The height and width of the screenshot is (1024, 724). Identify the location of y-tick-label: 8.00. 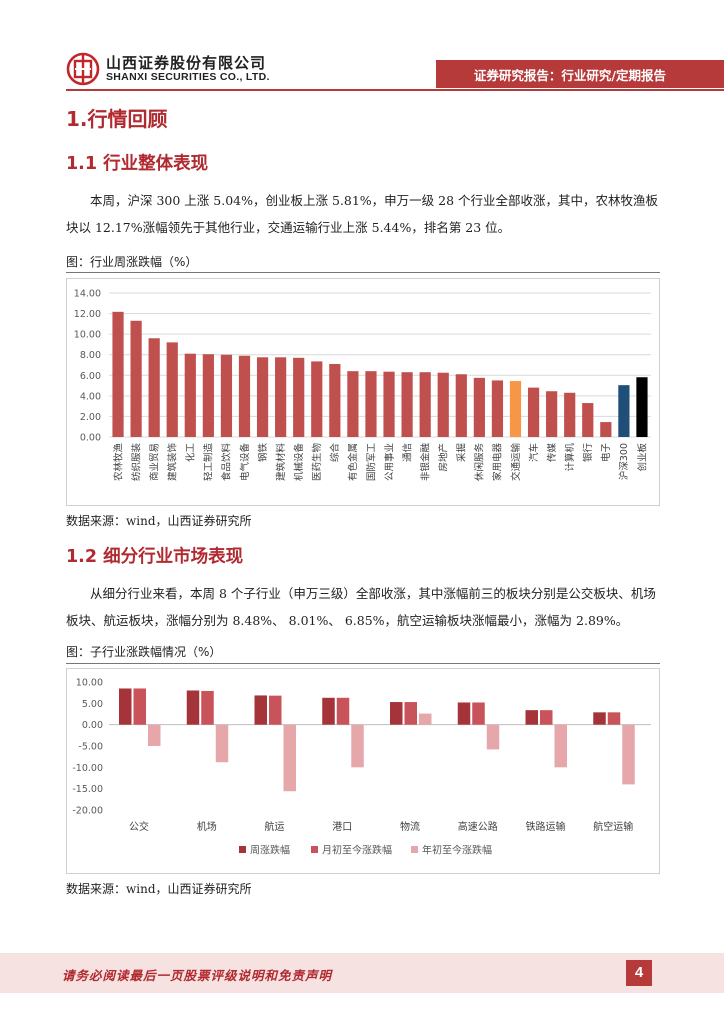
(90, 355).